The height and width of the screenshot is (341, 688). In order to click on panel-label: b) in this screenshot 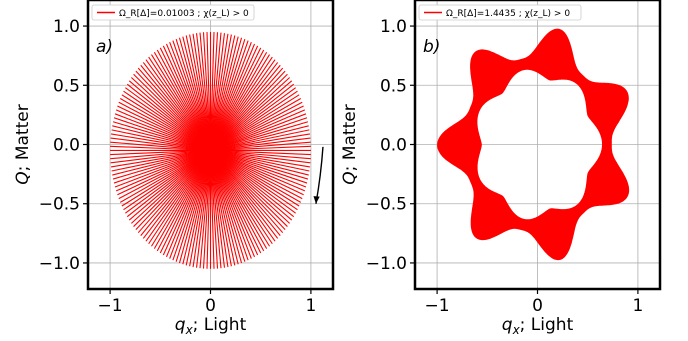, I will do `click(431, 47)`.